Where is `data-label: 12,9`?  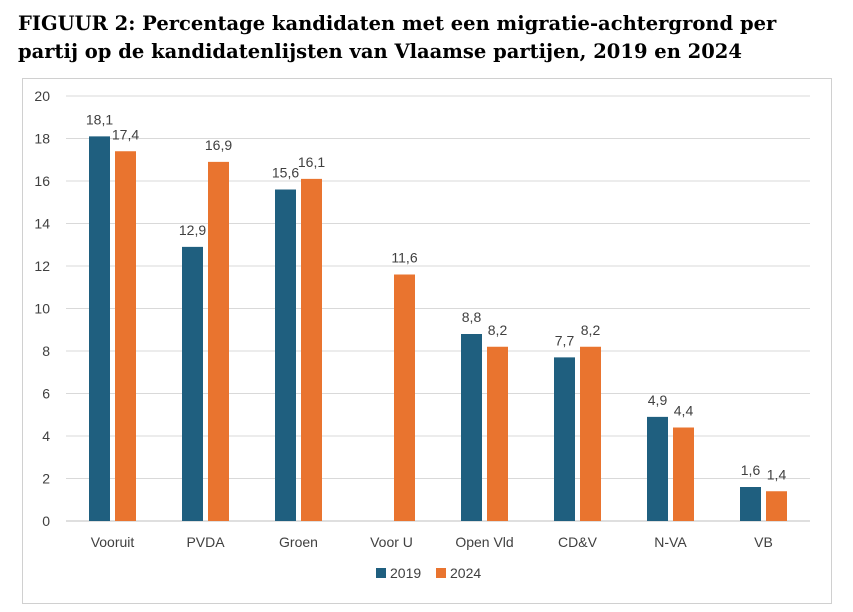 data-label: 12,9 is located at coordinates (192, 230).